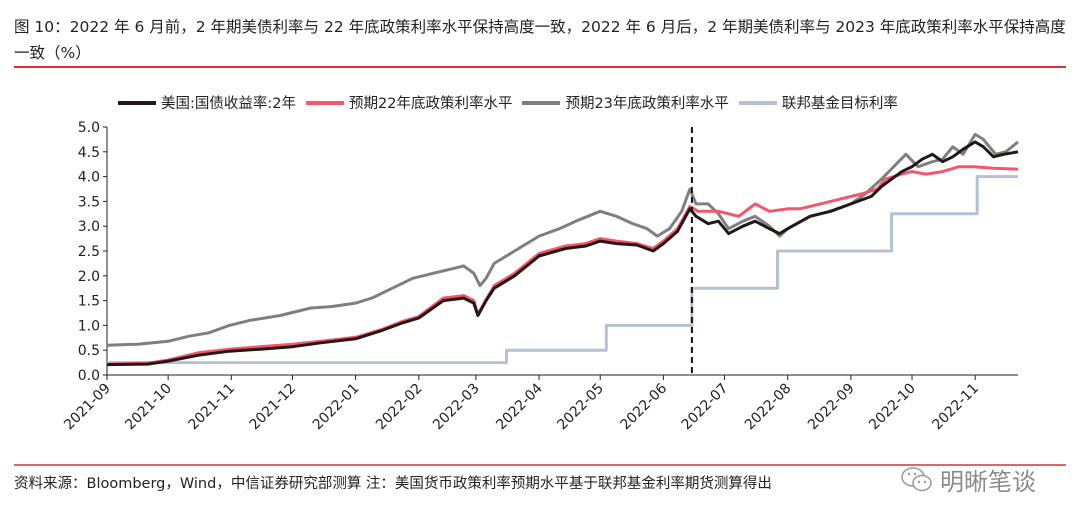 This screenshot has width=1080, height=526. What do you see at coordinates (540, 67) in the screenshot?
I see `title-divider` at bounding box center [540, 67].